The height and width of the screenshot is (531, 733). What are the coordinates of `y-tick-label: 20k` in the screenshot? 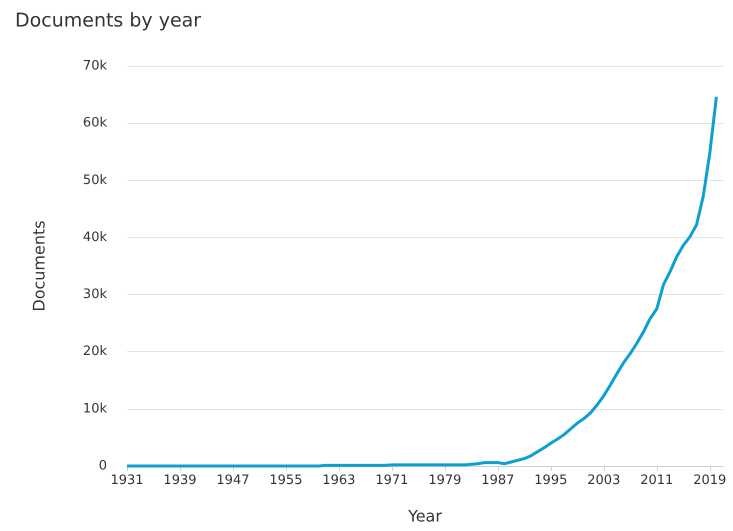 It's located at (95, 352).